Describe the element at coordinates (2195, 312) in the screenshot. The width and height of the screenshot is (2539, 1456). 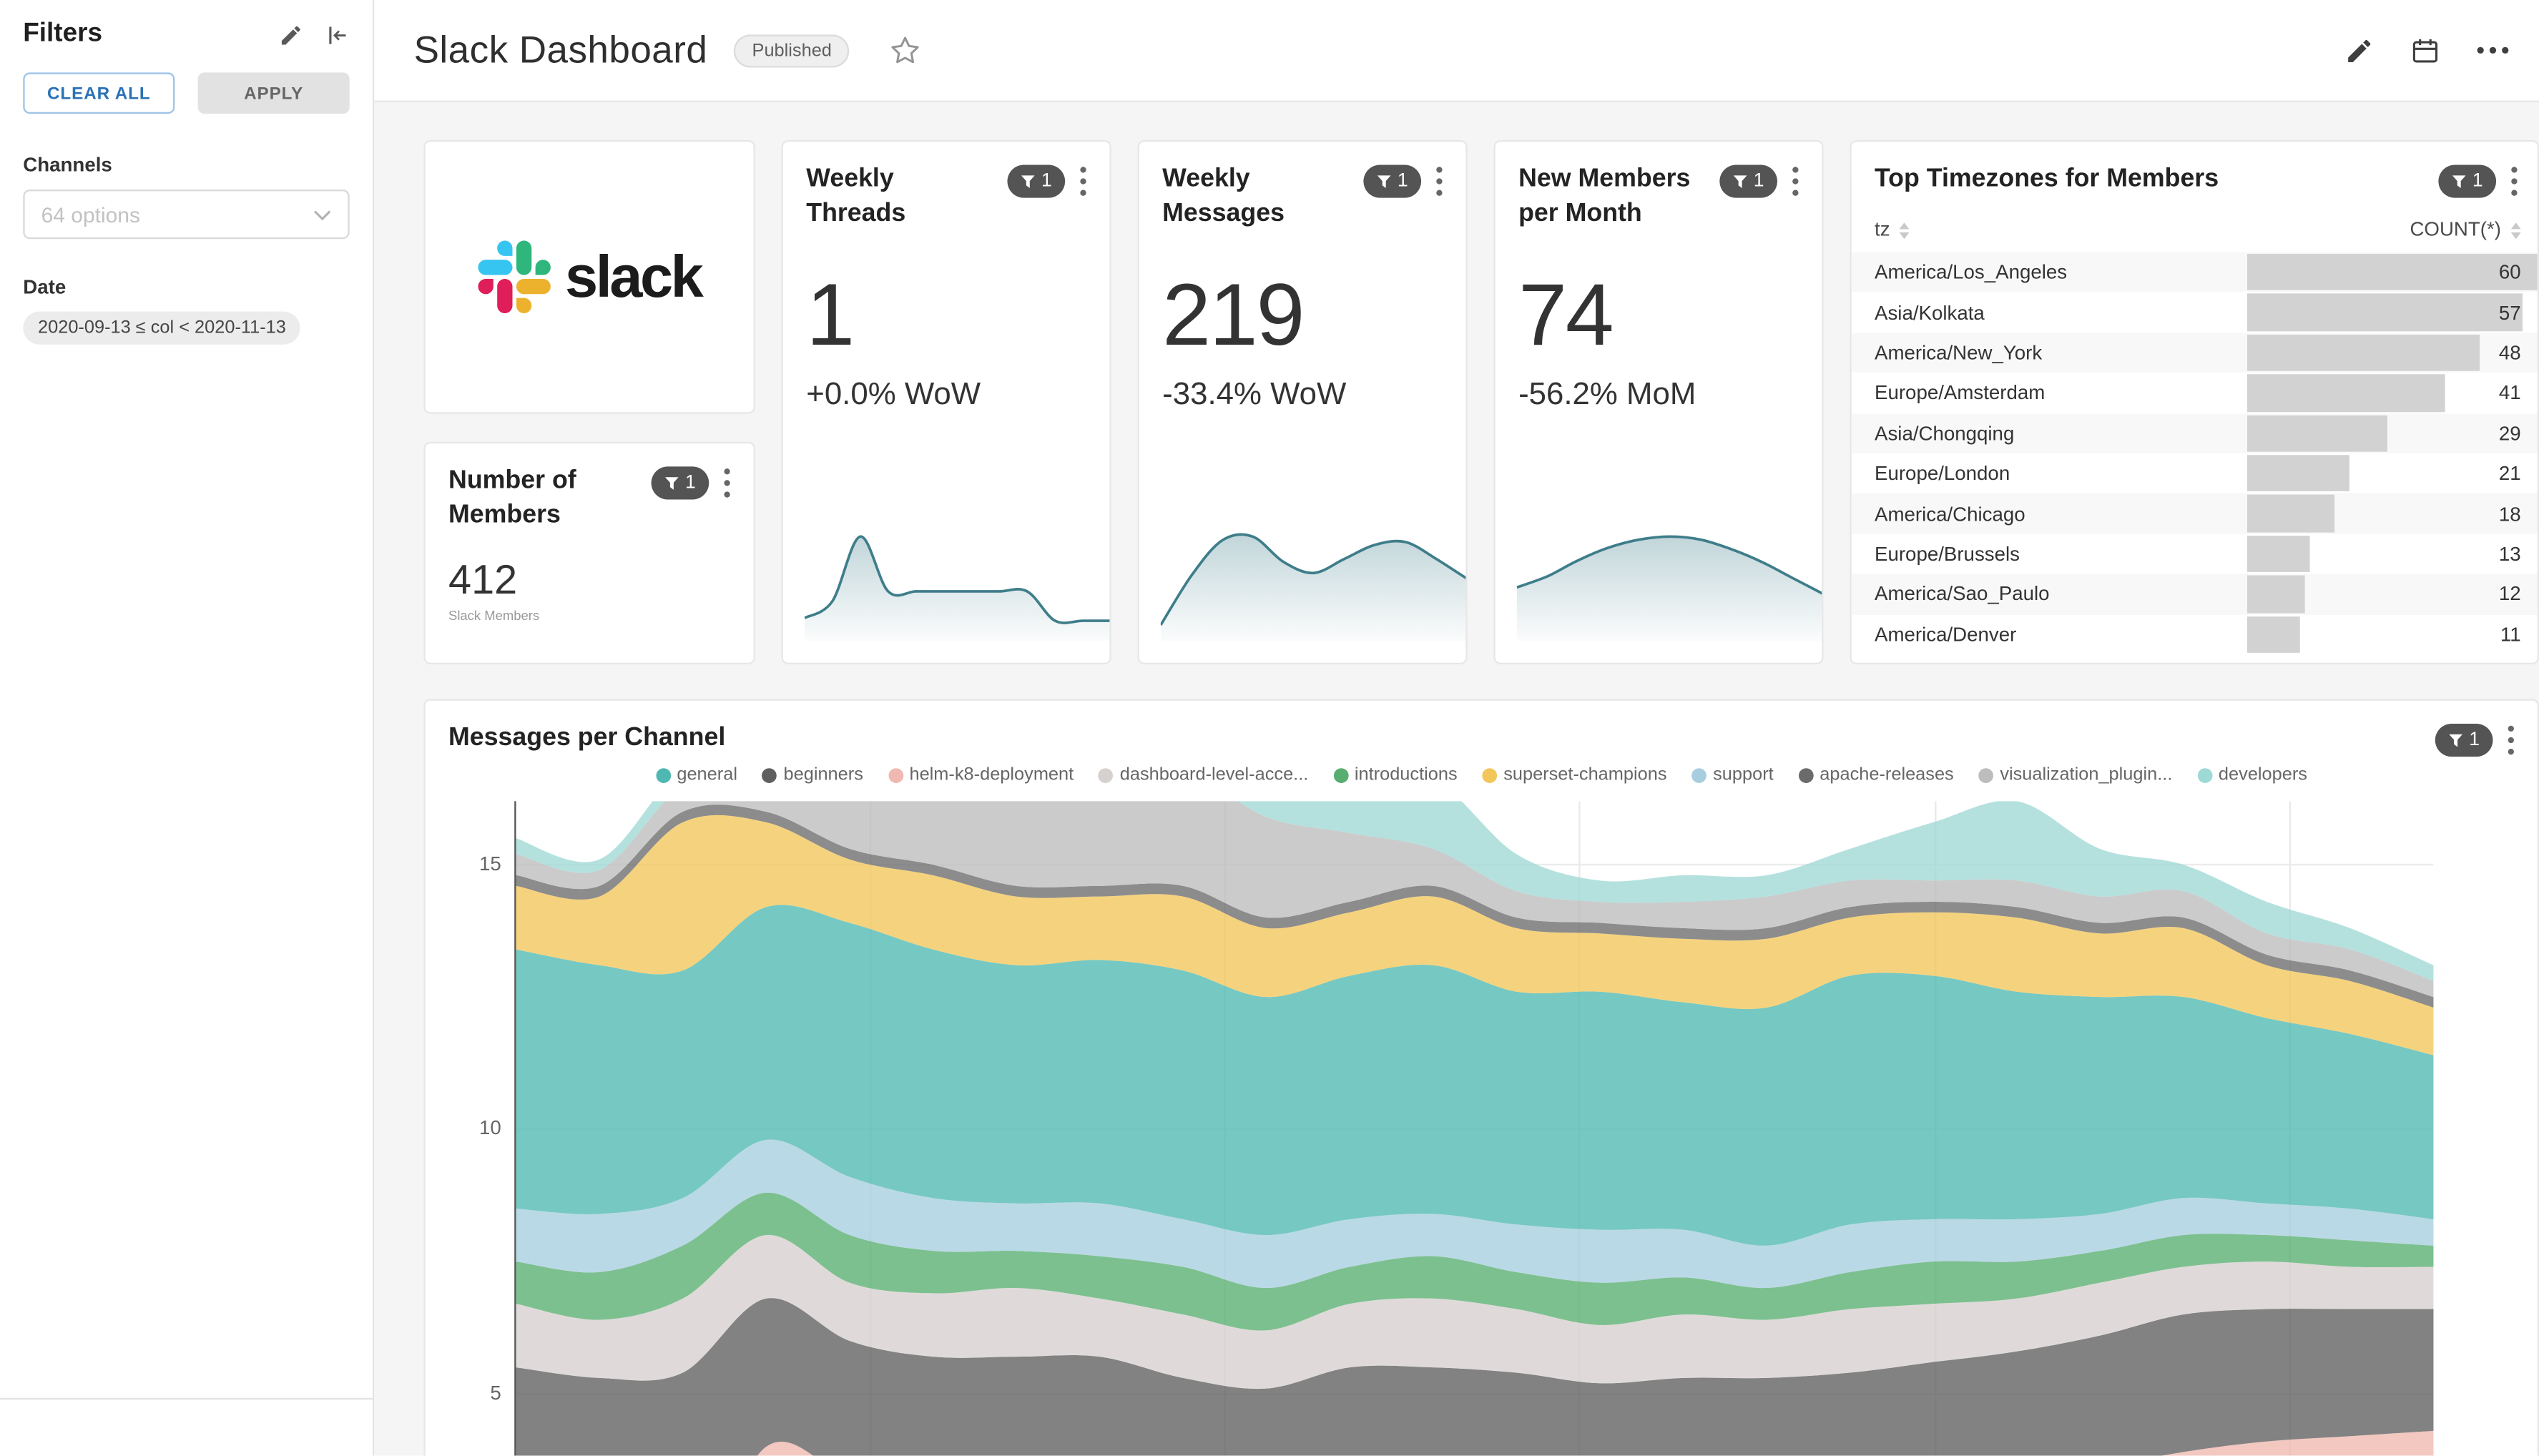
I see `table-row: Asia/Kolkata 57` at that location.